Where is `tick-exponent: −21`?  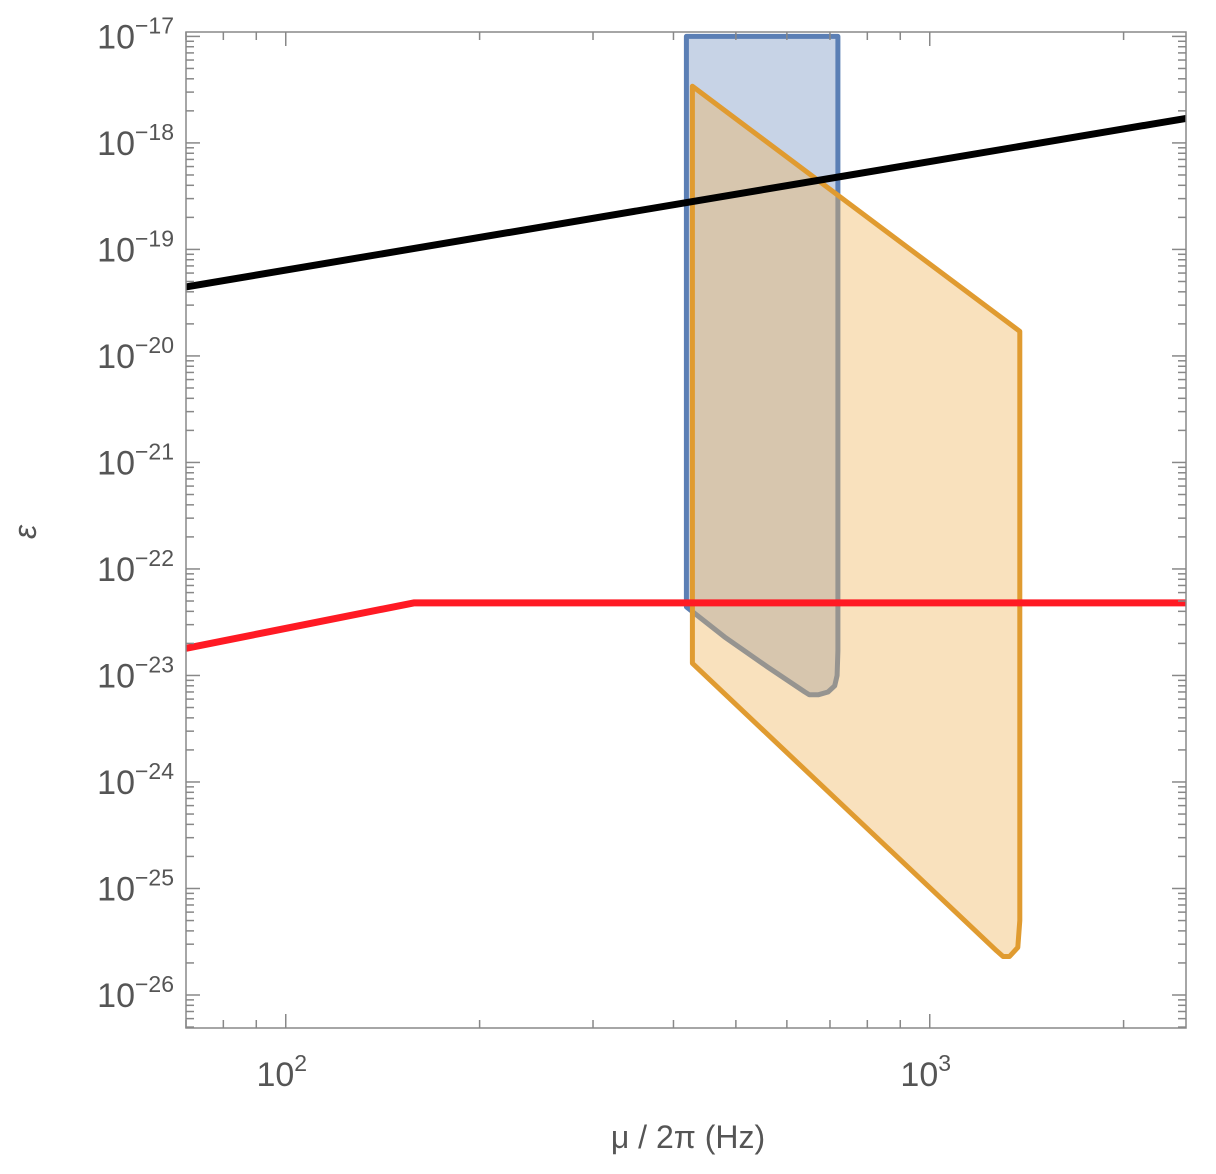
tick-exponent: −21 is located at coordinates (154, 451).